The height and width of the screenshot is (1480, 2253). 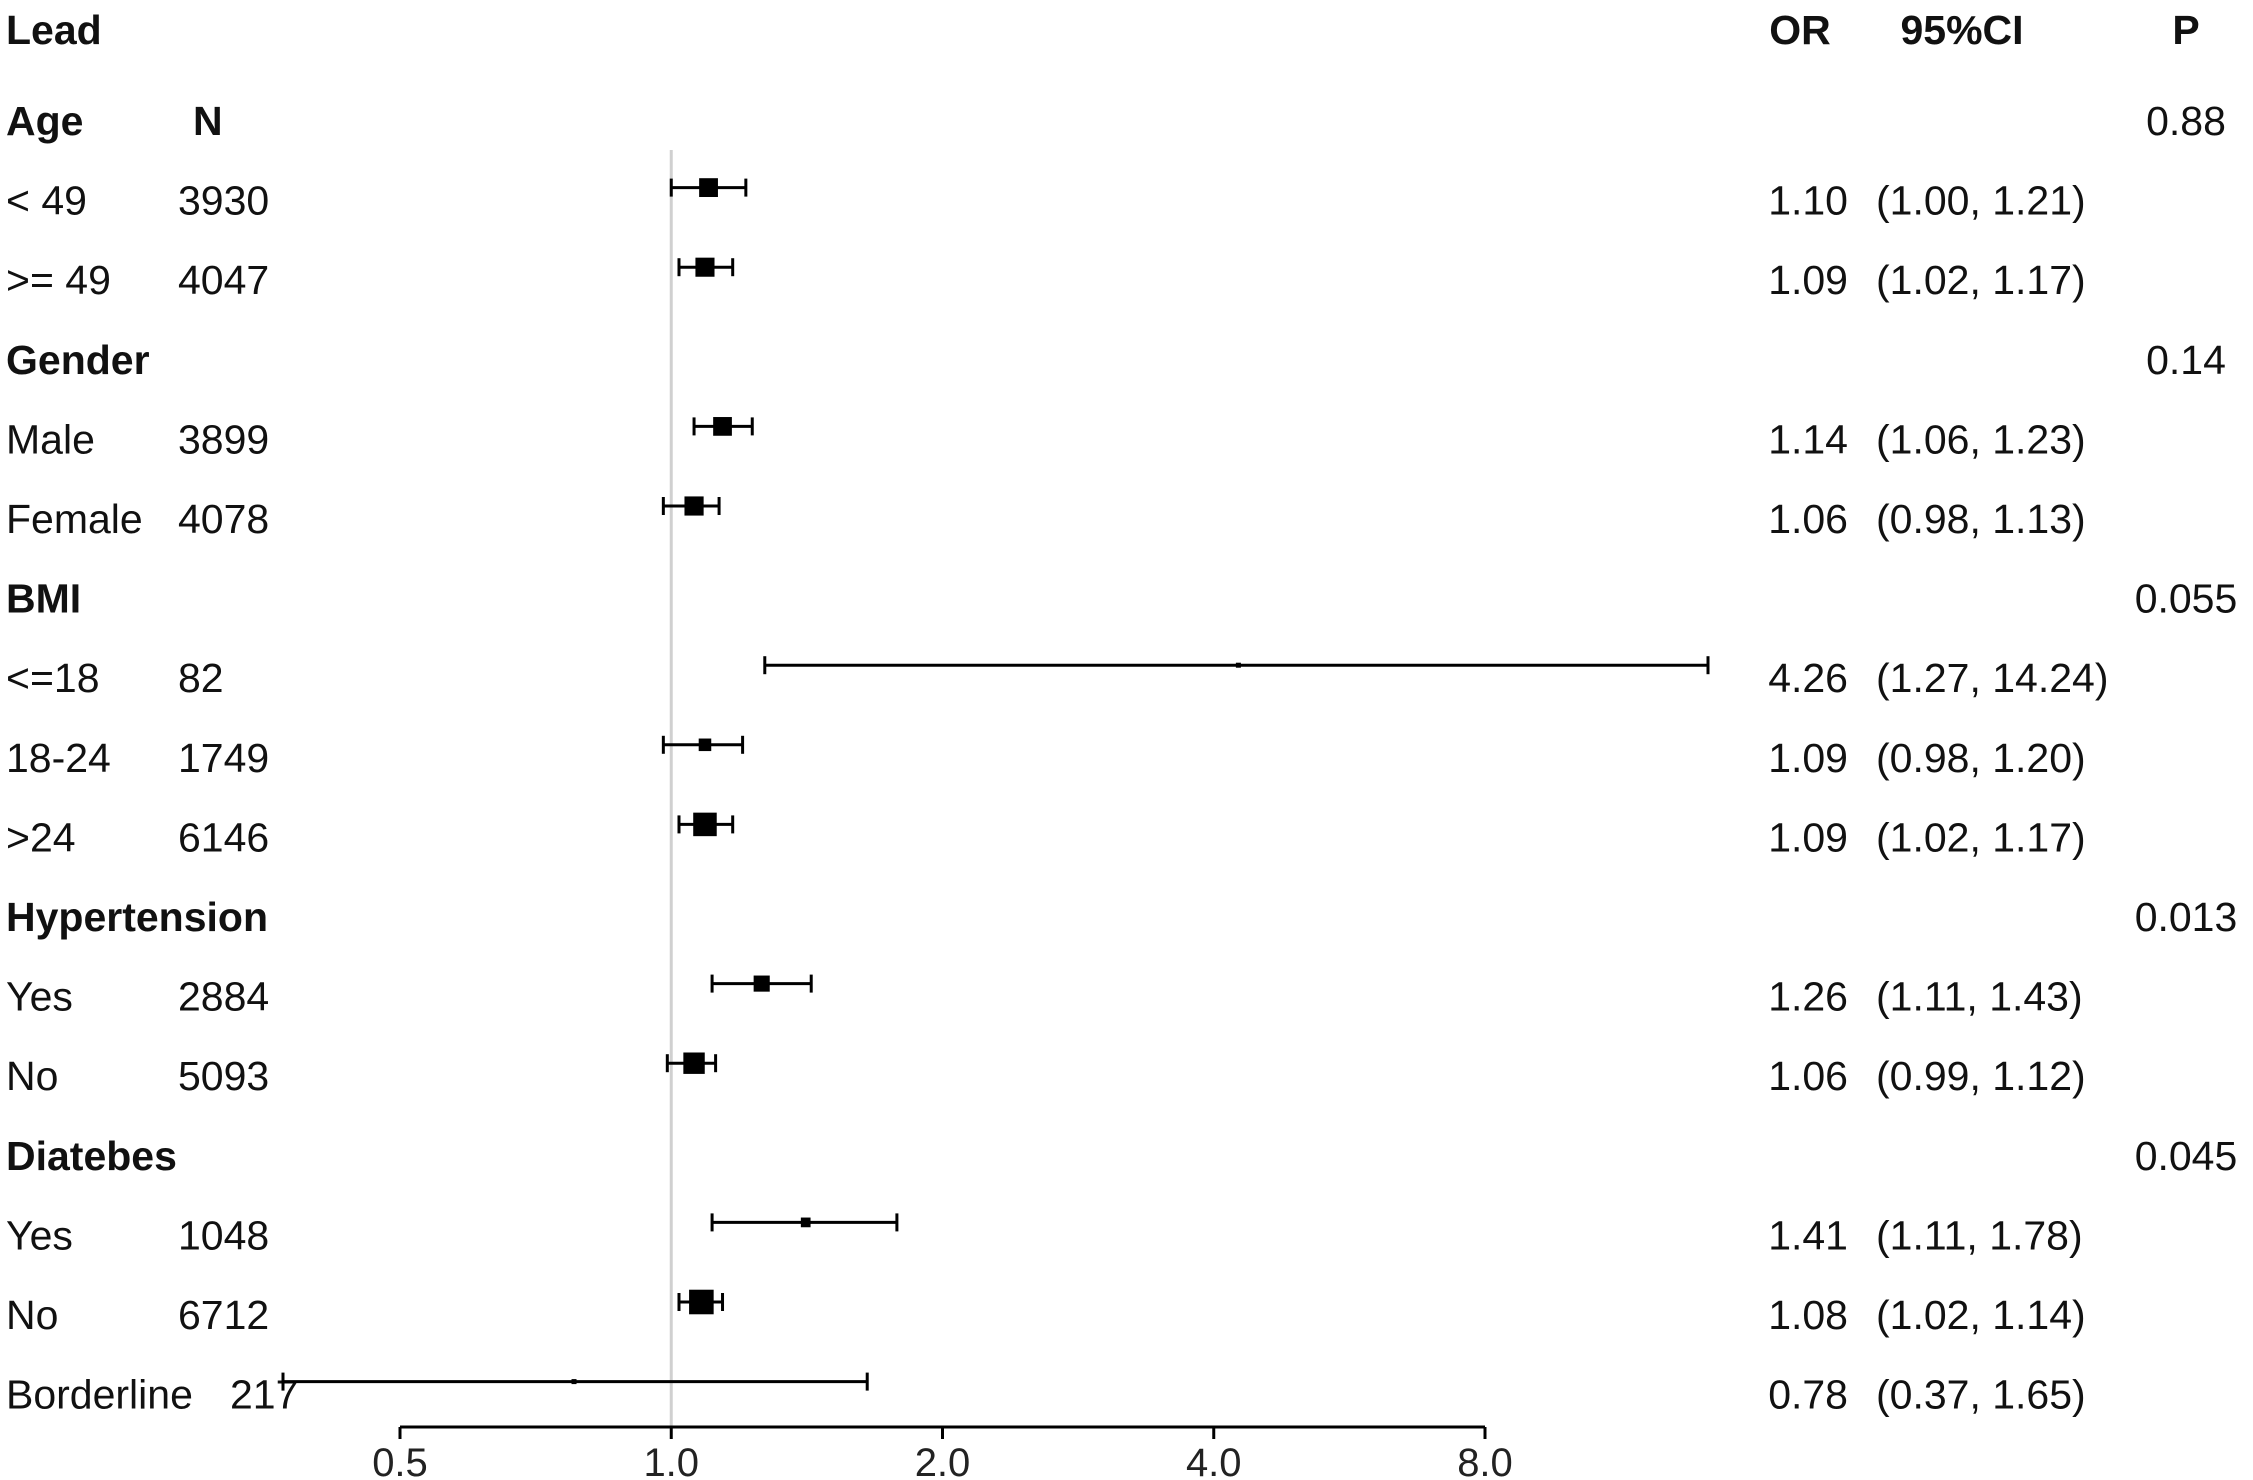 What do you see at coordinates (137, 917) in the screenshot?
I see `group-label: Hypertension` at bounding box center [137, 917].